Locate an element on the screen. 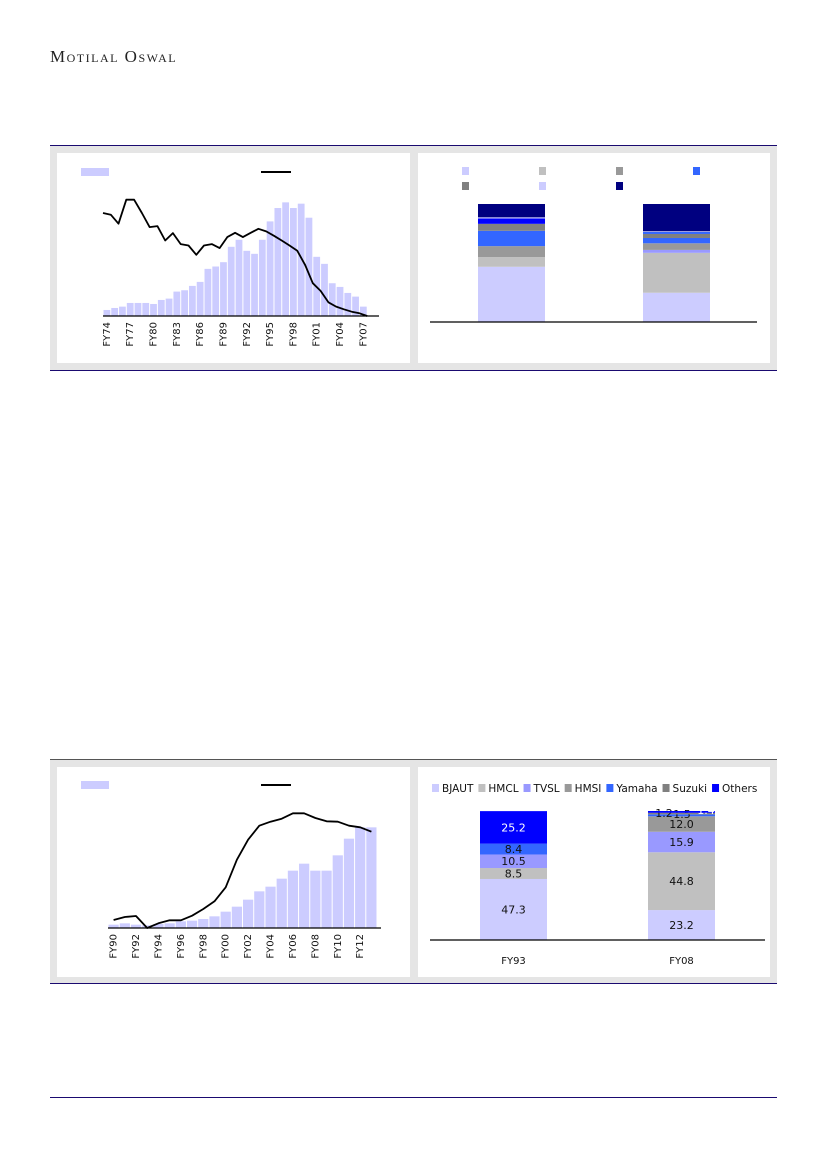 The height and width of the screenshot is (1169, 826). bar-FY76 is located at coordinates (122, 311).